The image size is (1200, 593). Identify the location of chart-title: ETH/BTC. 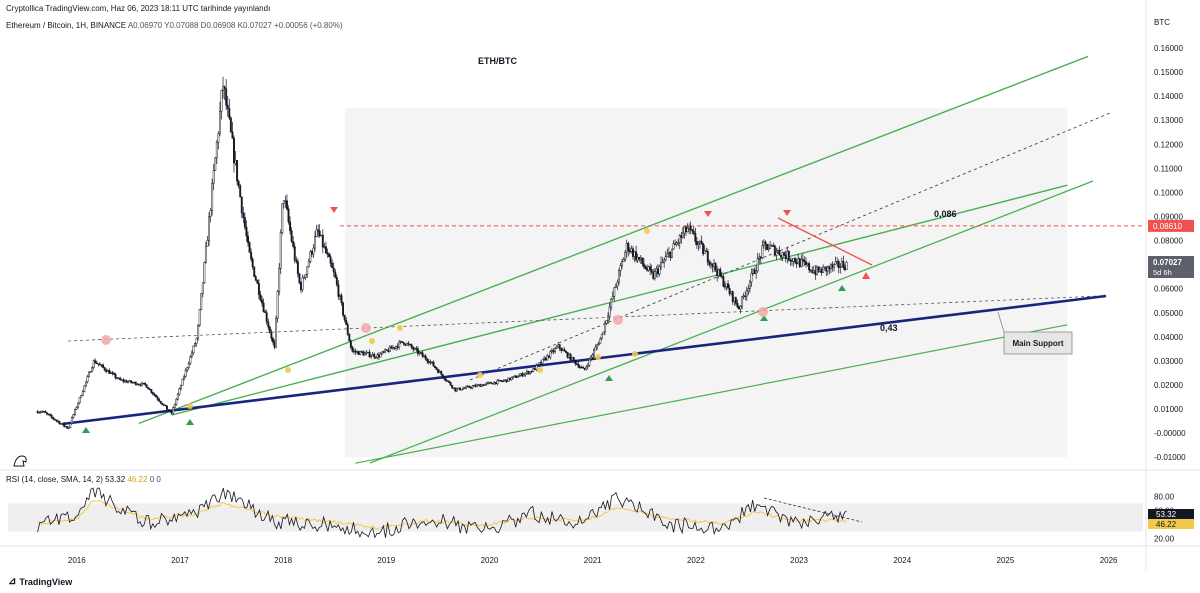
(497, 61).